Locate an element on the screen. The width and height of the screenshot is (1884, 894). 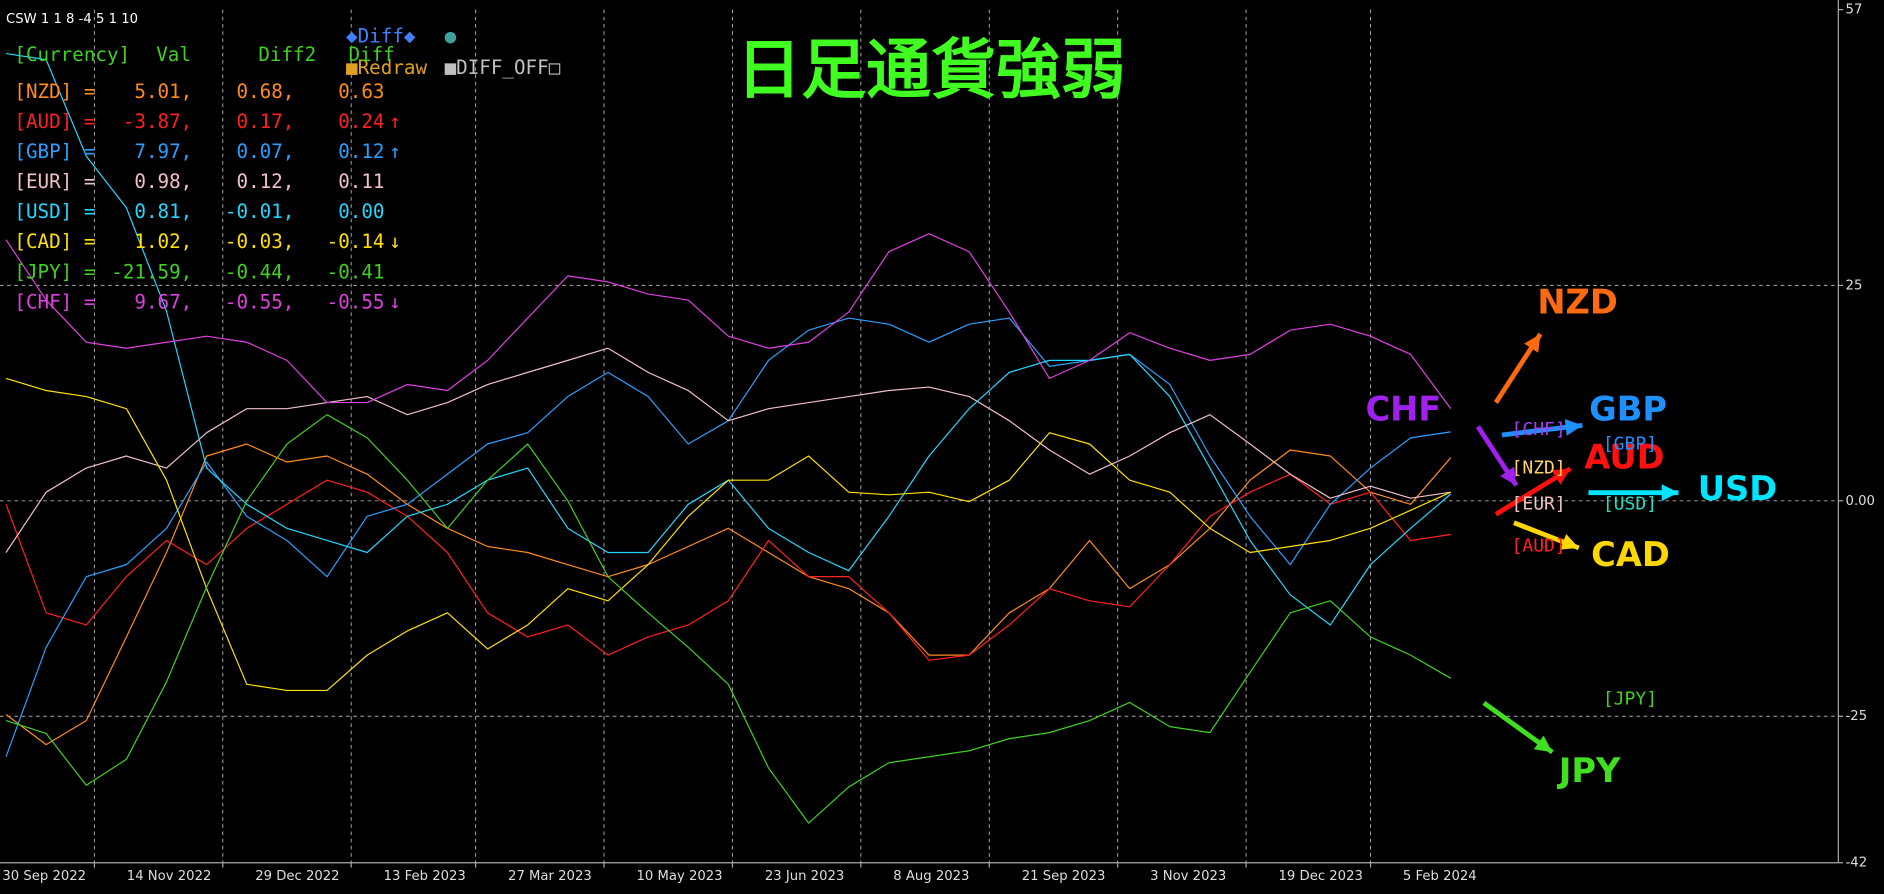
table-cell: [CHF] = is located at coordinates (54, 301).